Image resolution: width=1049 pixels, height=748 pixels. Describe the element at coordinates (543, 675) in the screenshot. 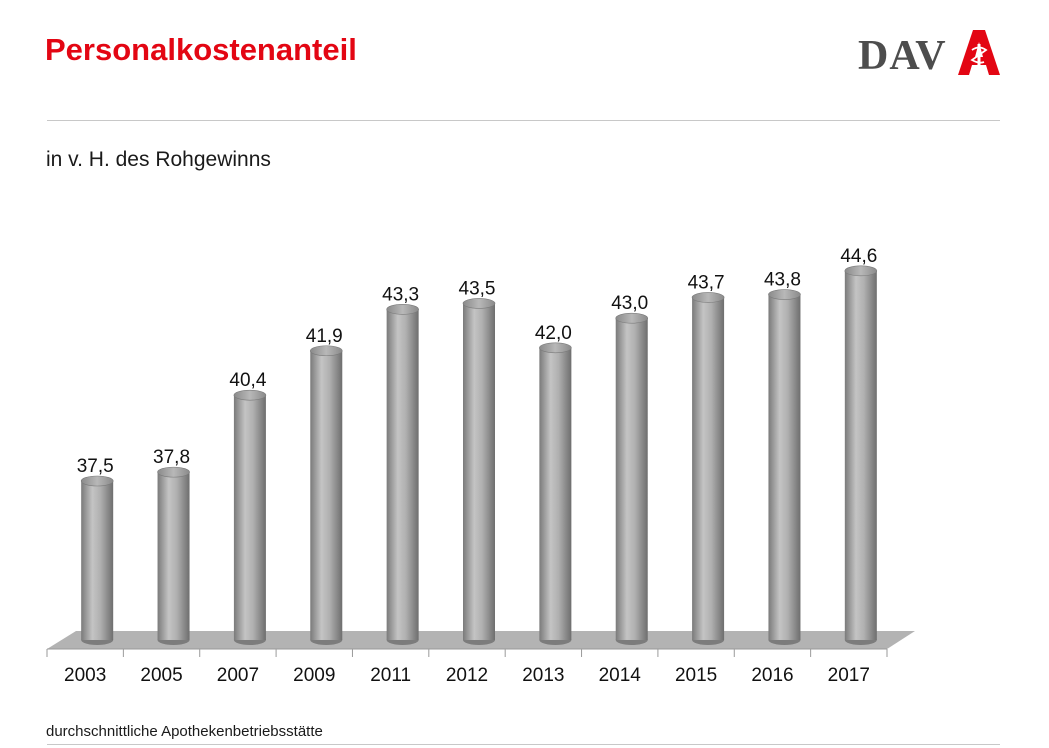

I see `x-tick-label: 2013` at that location.